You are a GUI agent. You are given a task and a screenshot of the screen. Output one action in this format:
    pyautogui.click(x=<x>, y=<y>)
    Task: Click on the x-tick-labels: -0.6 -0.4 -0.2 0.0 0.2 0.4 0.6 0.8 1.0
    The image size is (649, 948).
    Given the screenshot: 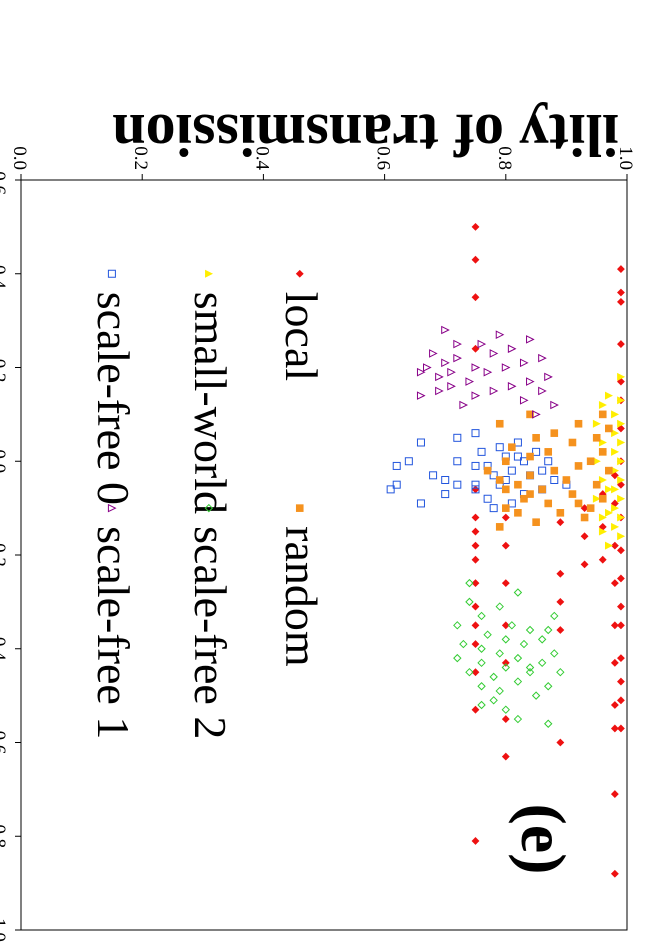 What is the action you would take?
    pyautogui.click(x=4, y=553)
    